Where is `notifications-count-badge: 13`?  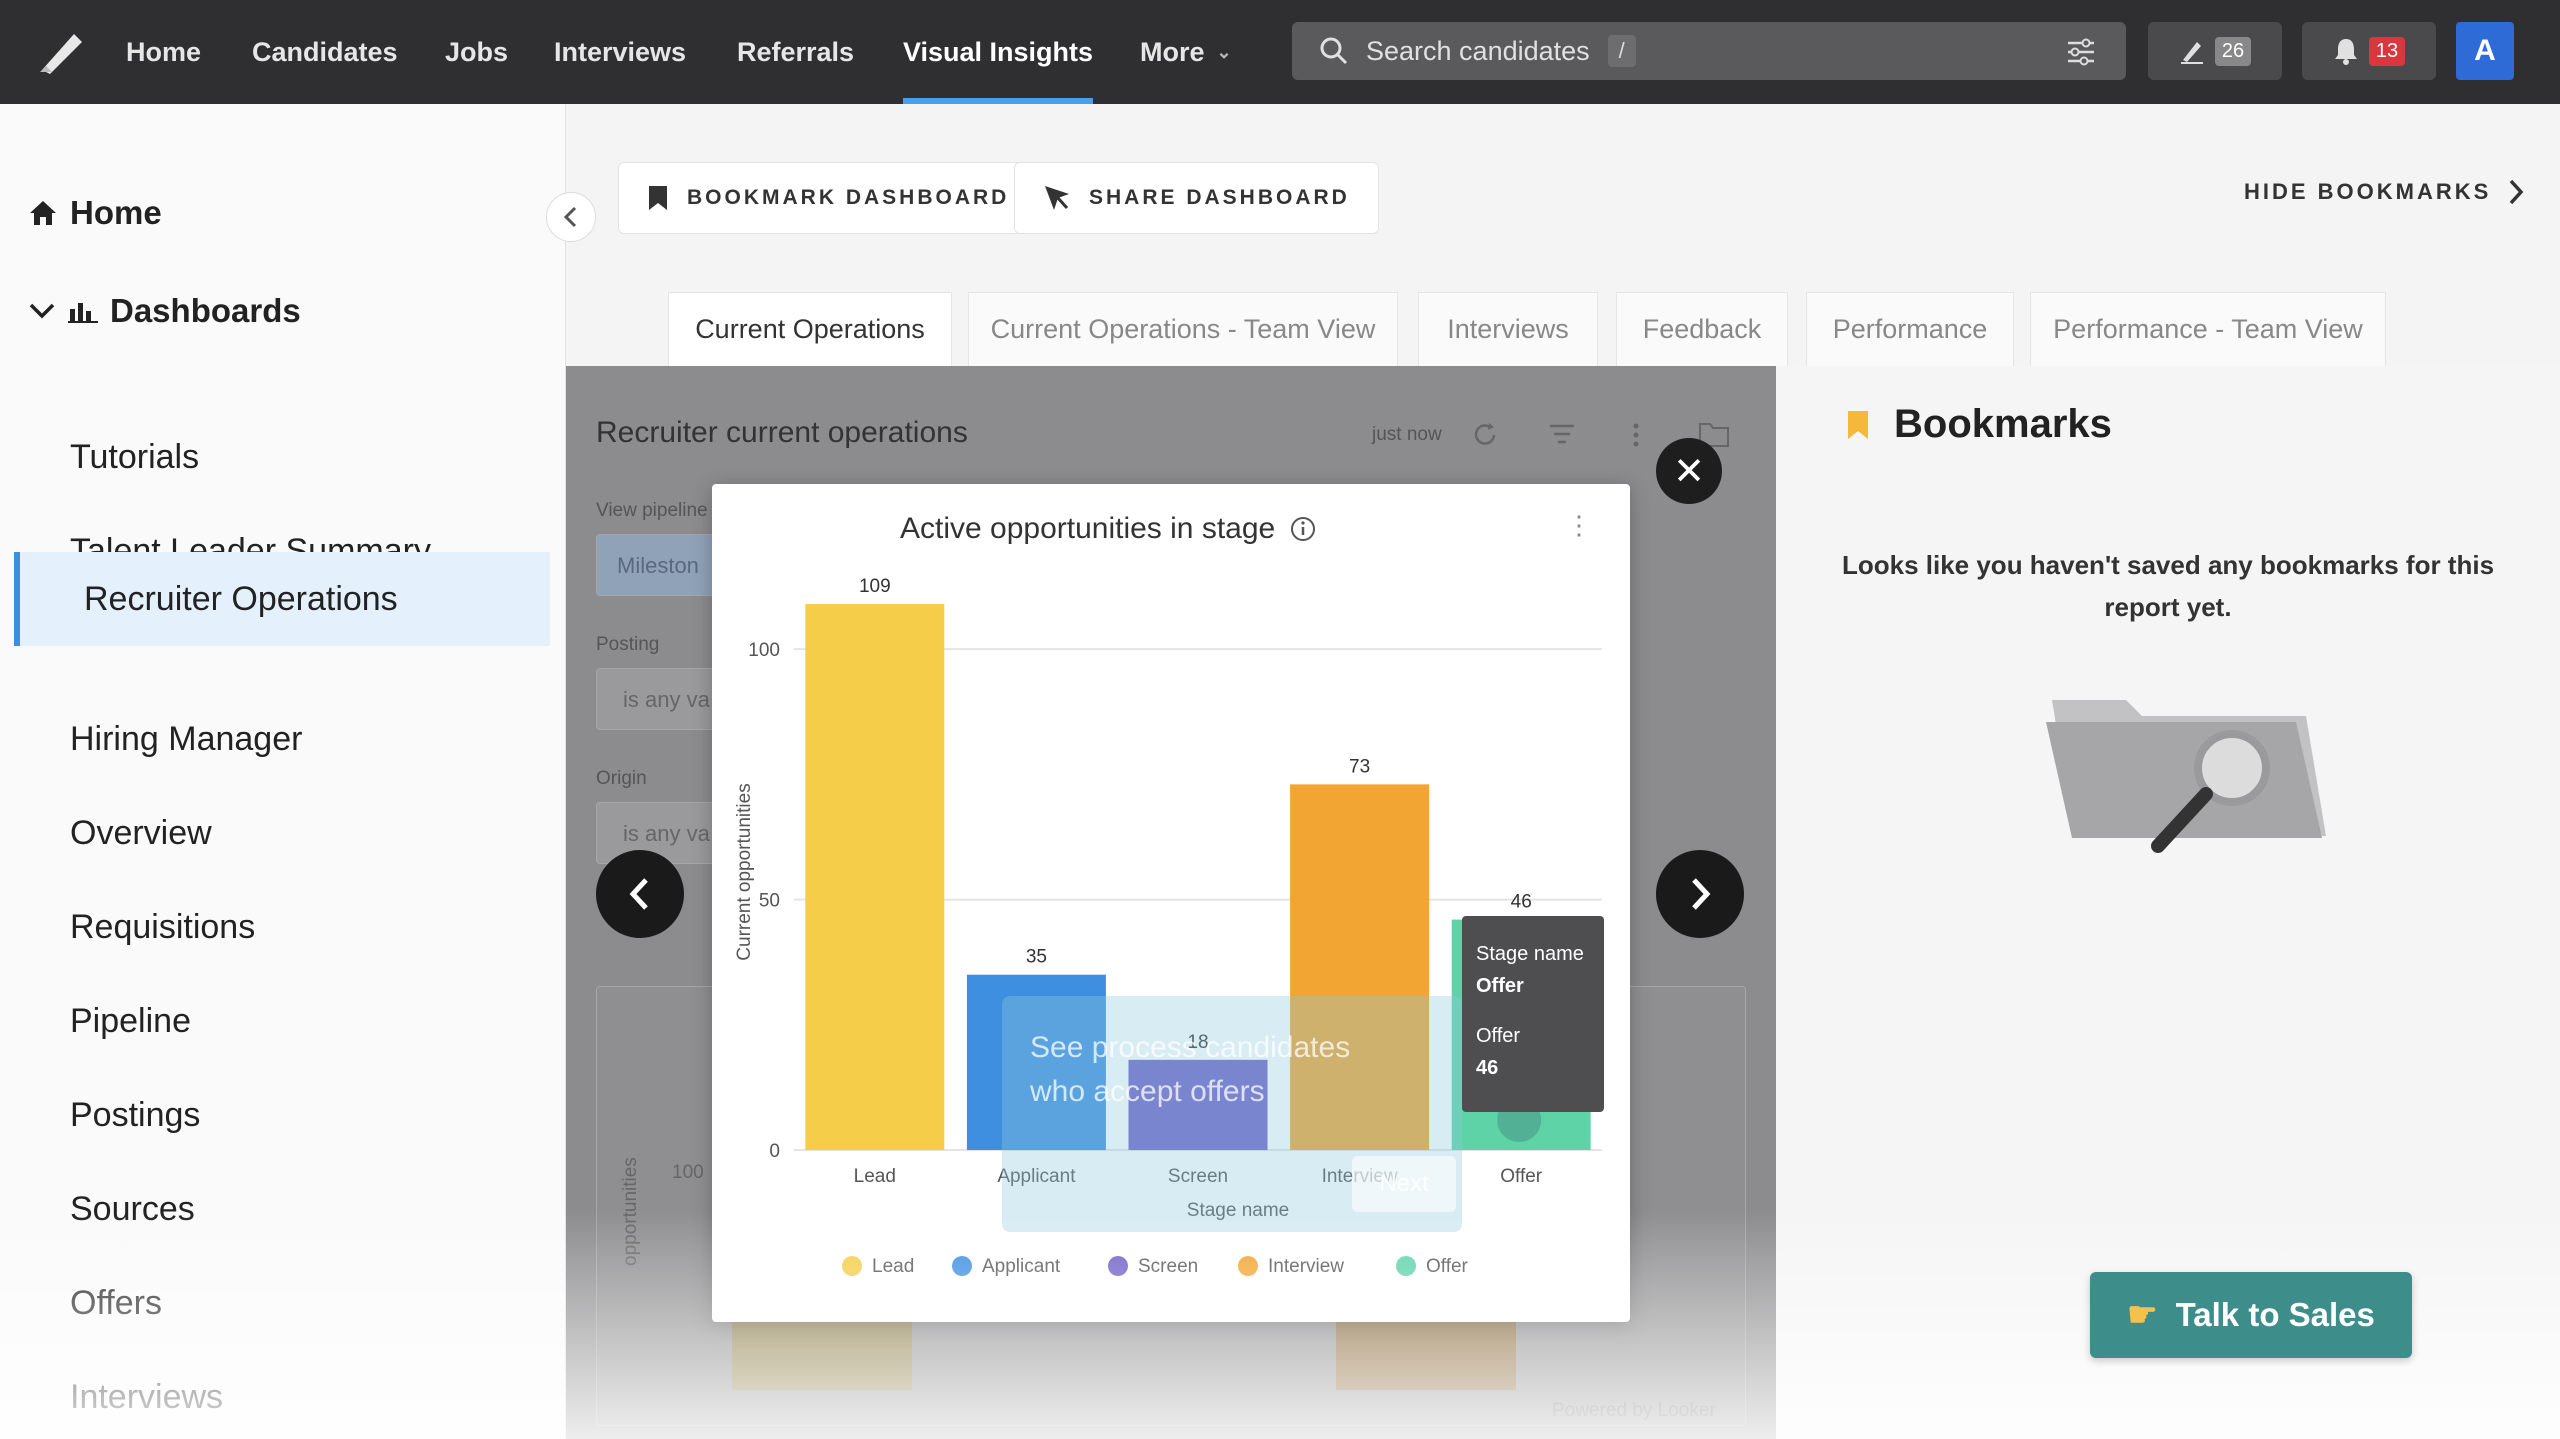
notifications-count-badge: 13 is located at coordinates (2387, 51).